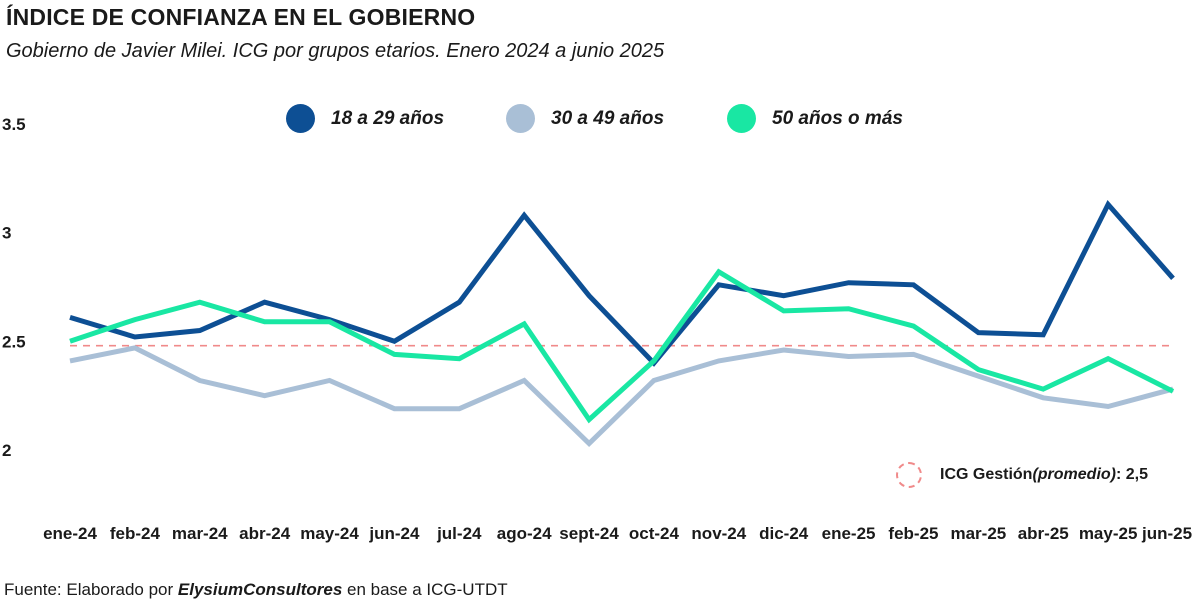 The height and width of the screenshot is (604, 1200). What do you see at coordinates (14, 124) in the screenshot?
I see `y-tick-label: 3.5` at bounding box center [14, 124].